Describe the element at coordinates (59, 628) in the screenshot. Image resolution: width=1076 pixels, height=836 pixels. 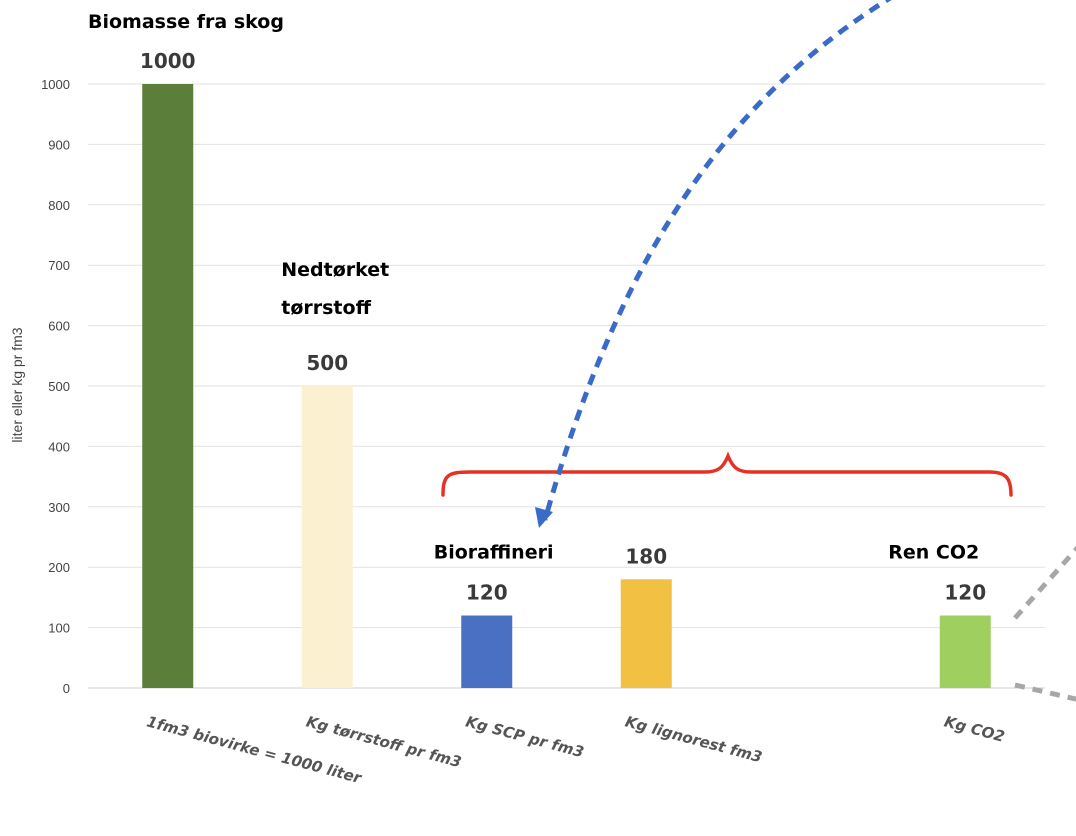
I see `y-tick-label: 100` at that location.